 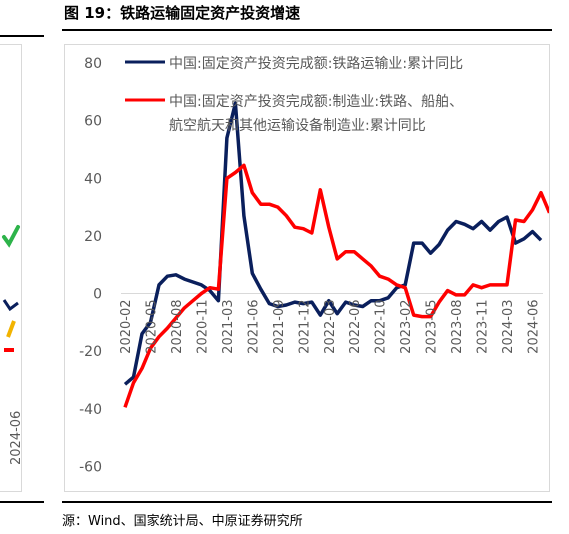 What do you see at coordinates (297, 125) in the screenshot?
I see `legend-label-manufacturing-line2: 航空航天和其他运输设备制造业:累计同比` at bounding box center [297, 125].